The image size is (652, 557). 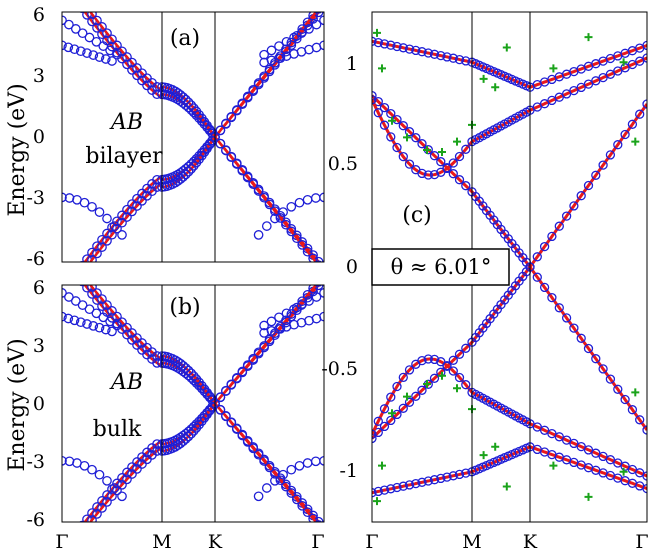 I want to click on panel-b-xtick-k: K, so click(x=215, y=541).